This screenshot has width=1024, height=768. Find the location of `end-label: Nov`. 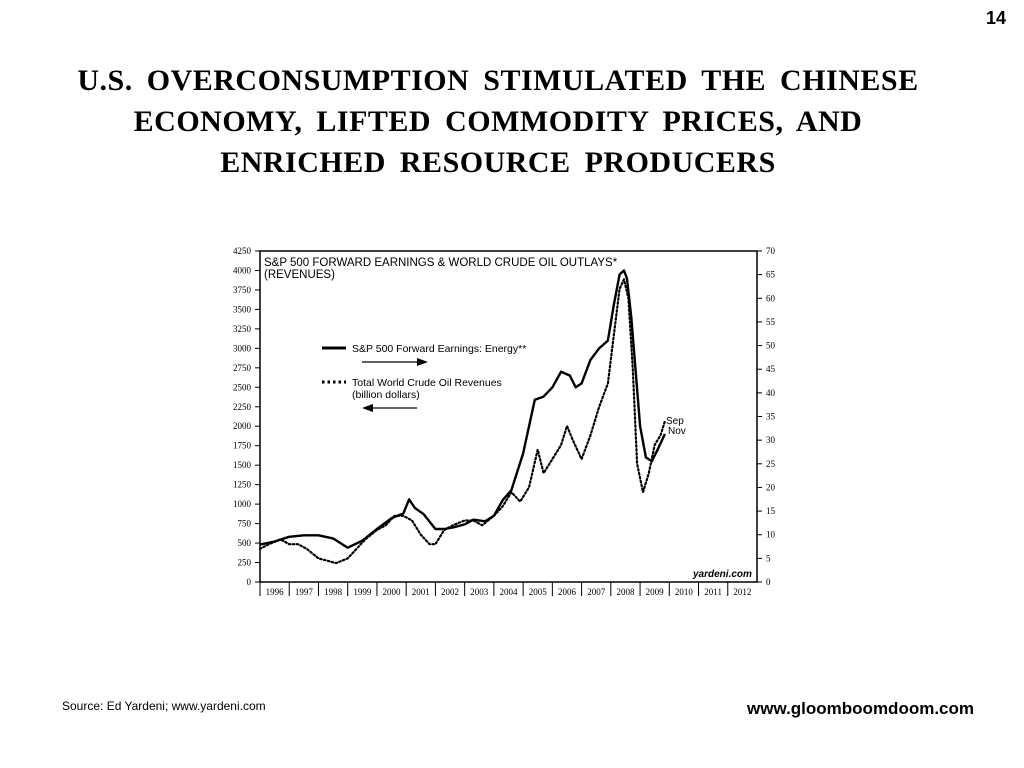

end-label: Nov is located at coordinates (677, 431).